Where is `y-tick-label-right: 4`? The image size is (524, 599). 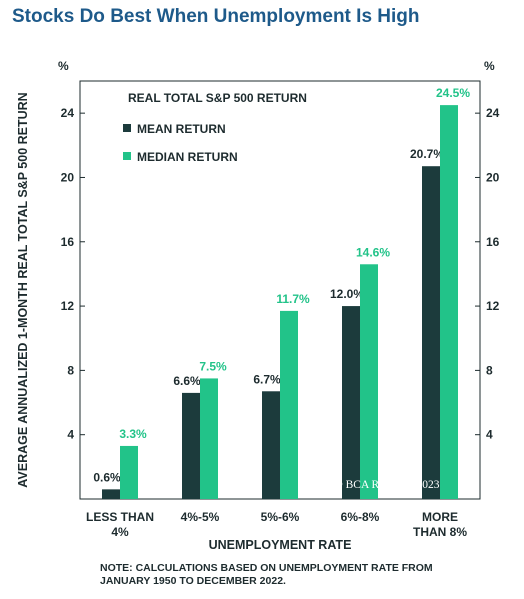
y-tick-label-right: 4 is located at coordinates (489, 435).